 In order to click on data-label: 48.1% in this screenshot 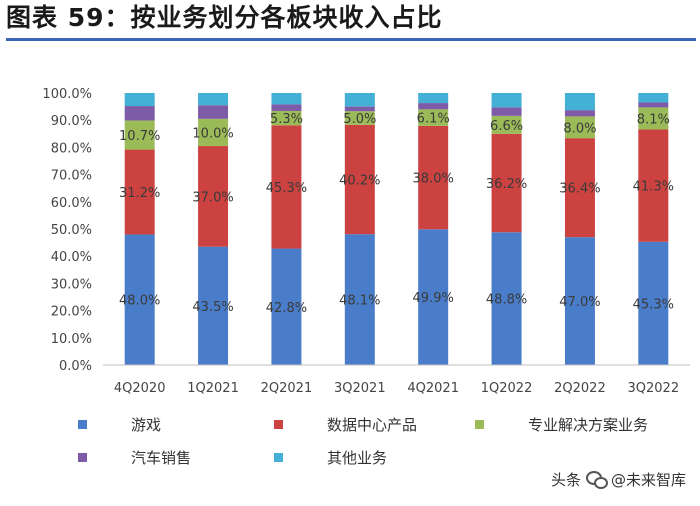, I will do `click(359, 301)`.